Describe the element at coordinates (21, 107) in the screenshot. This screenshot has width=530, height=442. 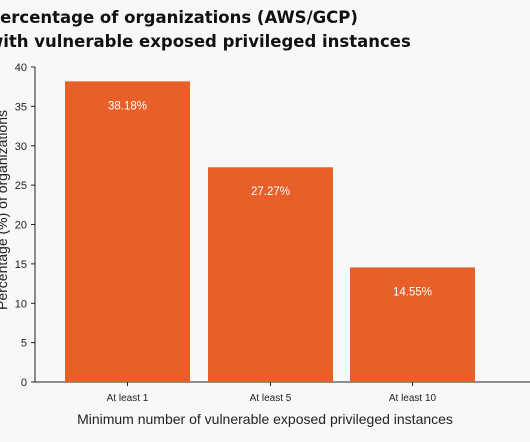
I see `y-tick-label: 35` at that location.